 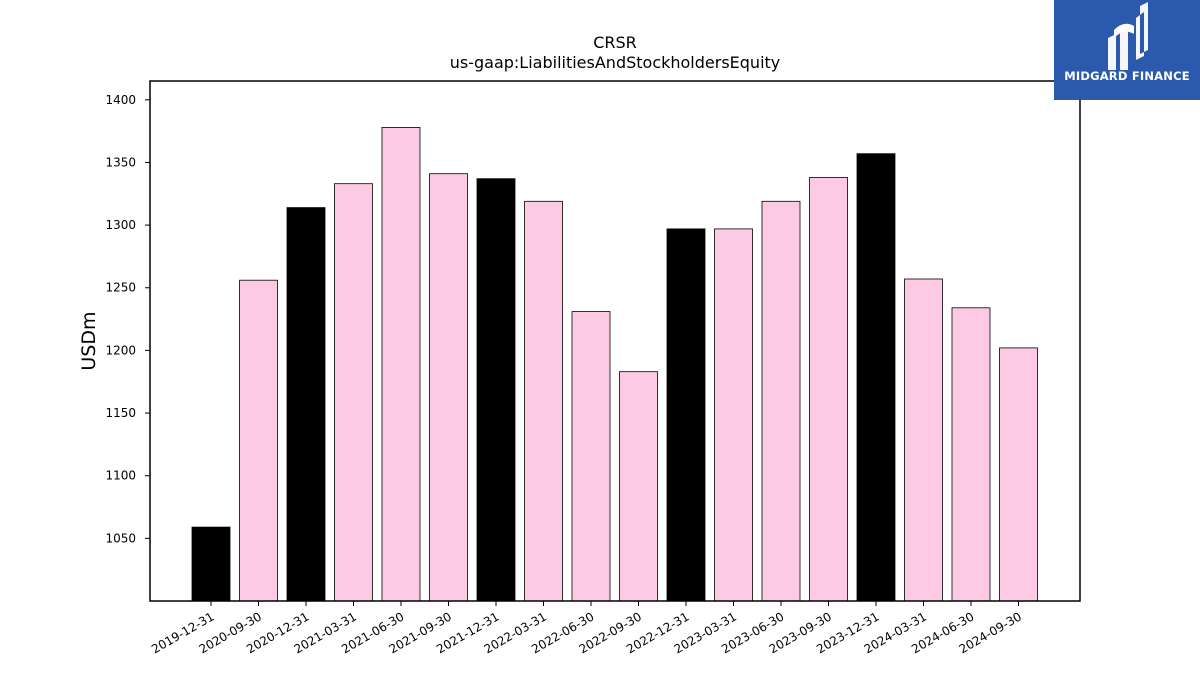 What do you see at coordinates (120, 100) in the screenshot?
I see `y-tick-label: 1400` at bounding box center [120, 100].